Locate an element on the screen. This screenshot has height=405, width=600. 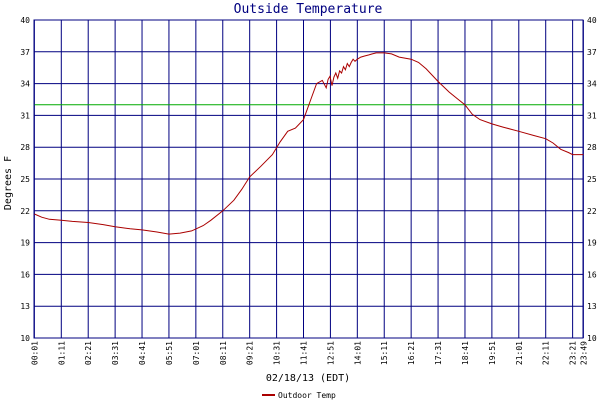
chart-title: Outside Temperature is located at coordinates (308, 9).